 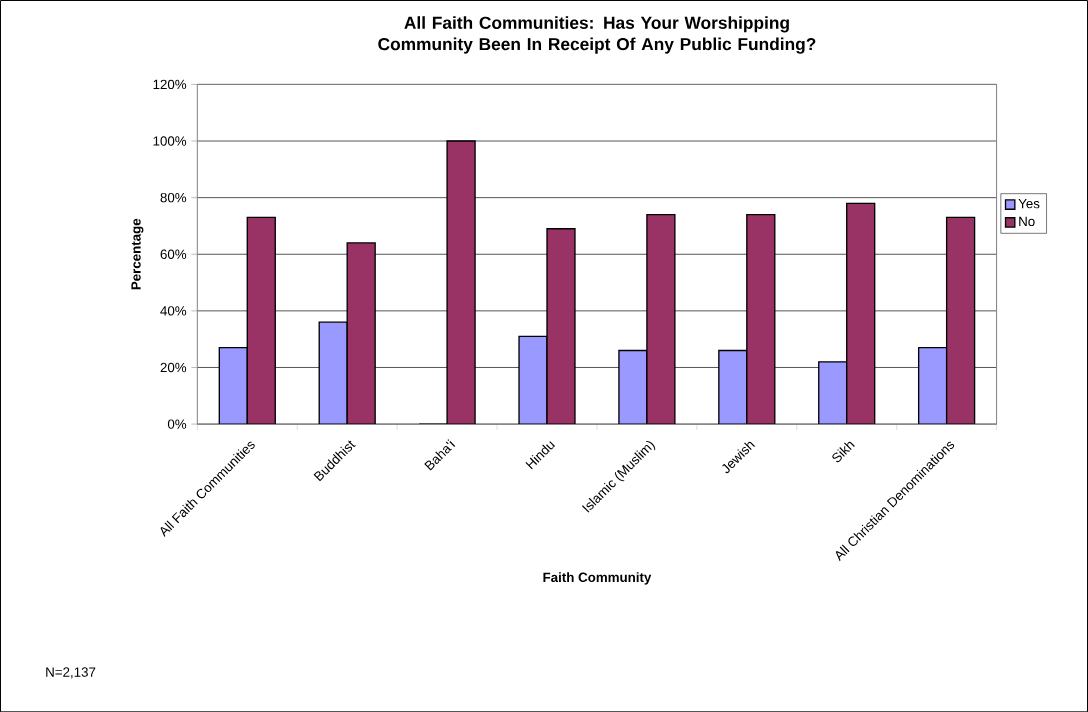 What do you see at coordinates (170, 84) in the screenshot?
I see `y-tick-label: 120%` at bounding box center [170, 84].